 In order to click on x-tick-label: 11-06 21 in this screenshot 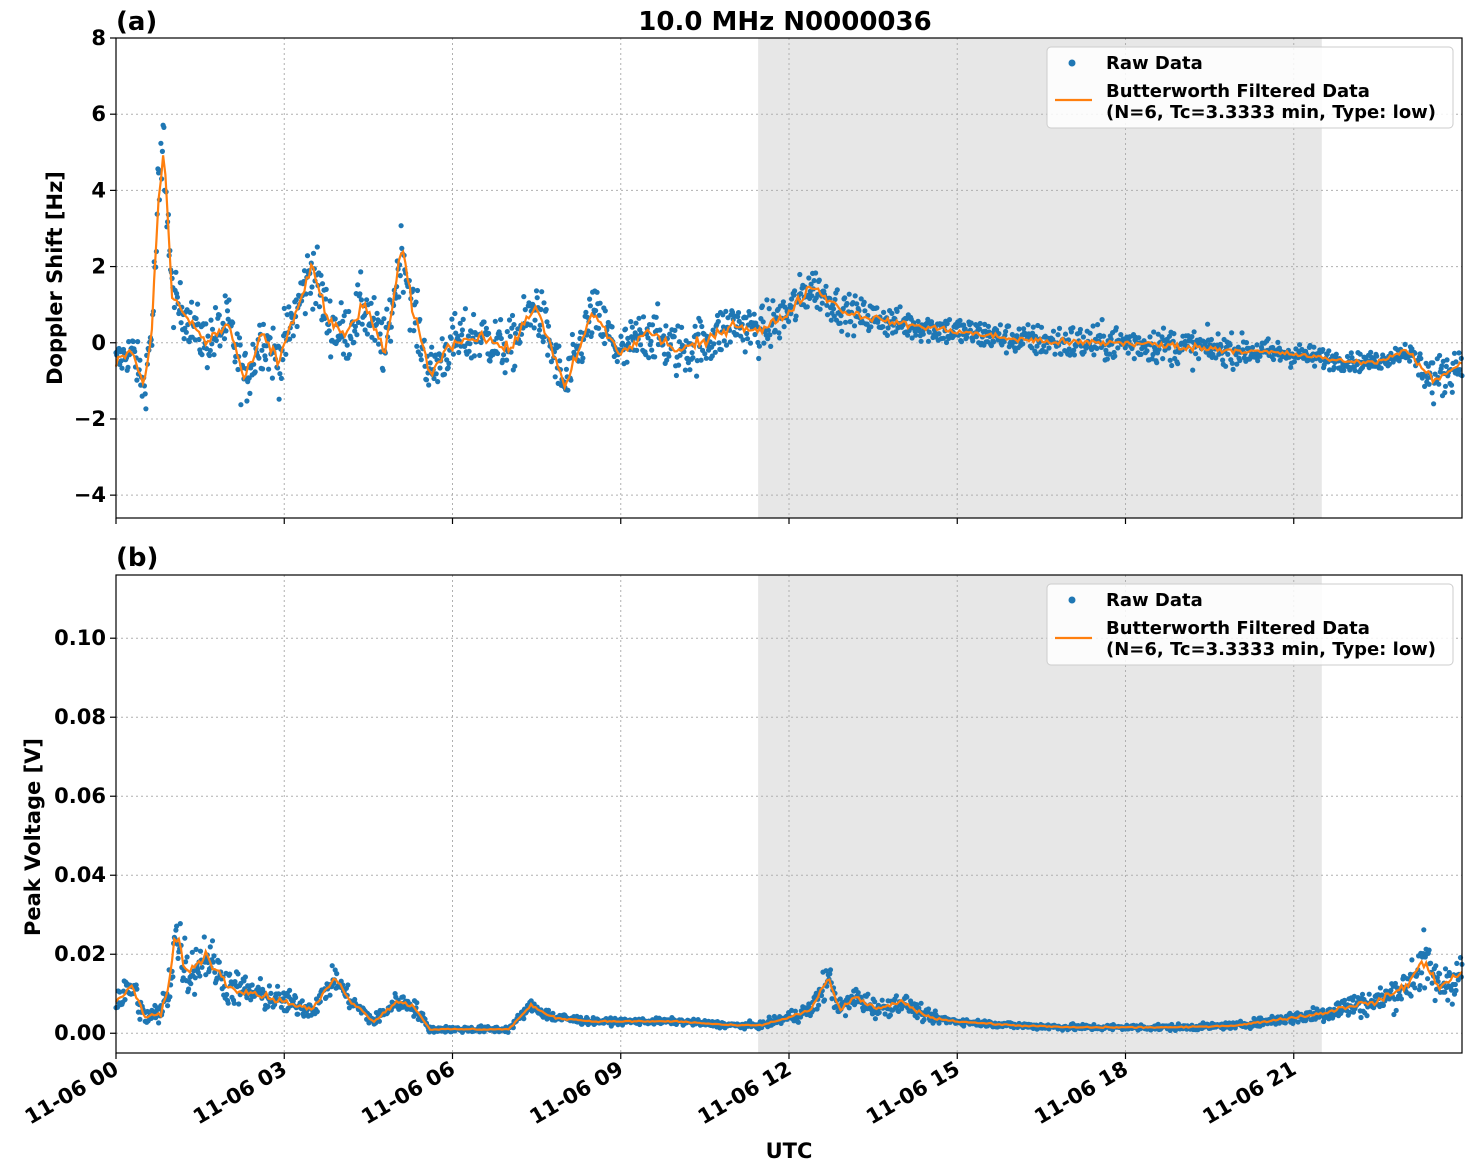, I will do `click(1249, 1093)`.